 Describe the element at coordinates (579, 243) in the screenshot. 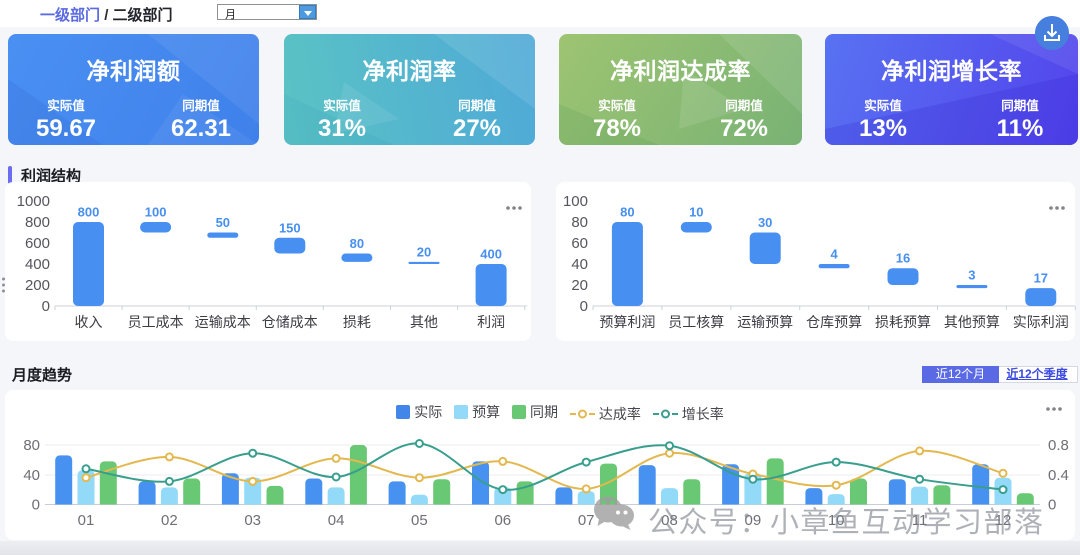

I see `svg-text: 60` at that location.